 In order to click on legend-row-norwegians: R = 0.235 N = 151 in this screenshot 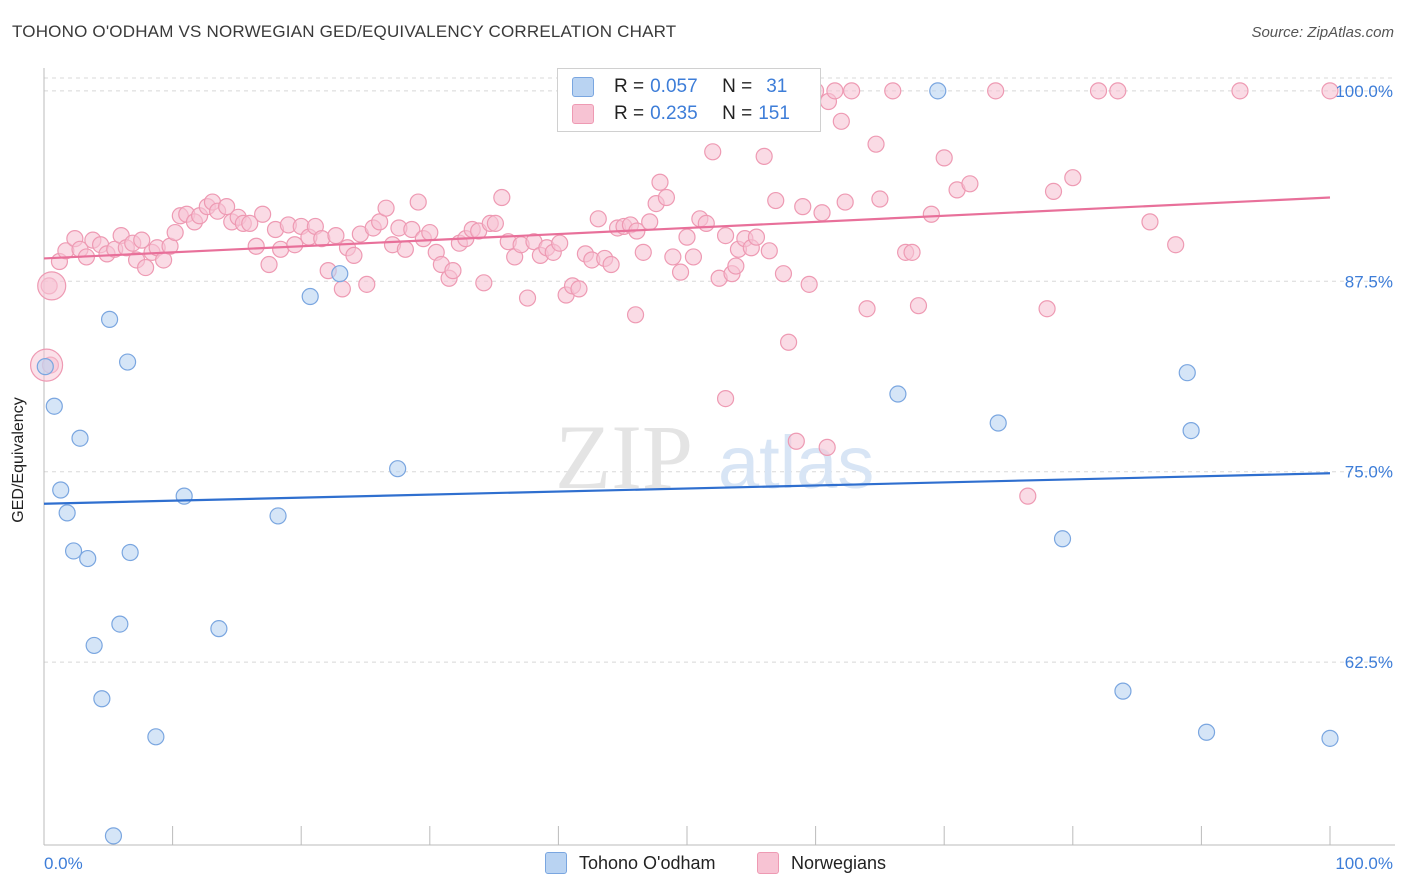, I will do `click(681, 114)`.